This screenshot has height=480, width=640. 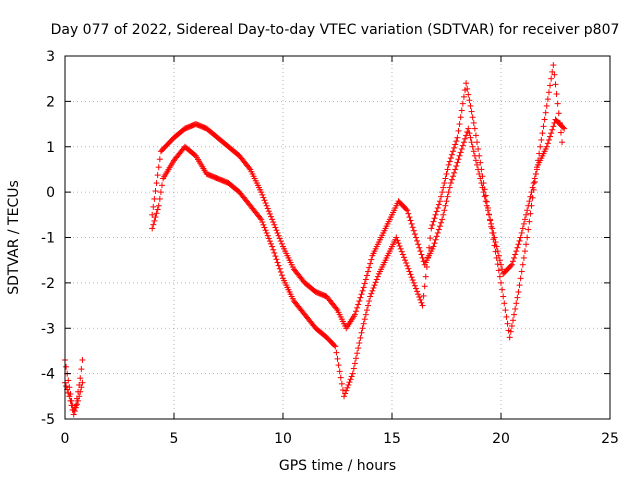 What do you see at coordinates (48, 375) in the screenshot?
I see `y-tick-label: -4` at bounding box center [48, 375].